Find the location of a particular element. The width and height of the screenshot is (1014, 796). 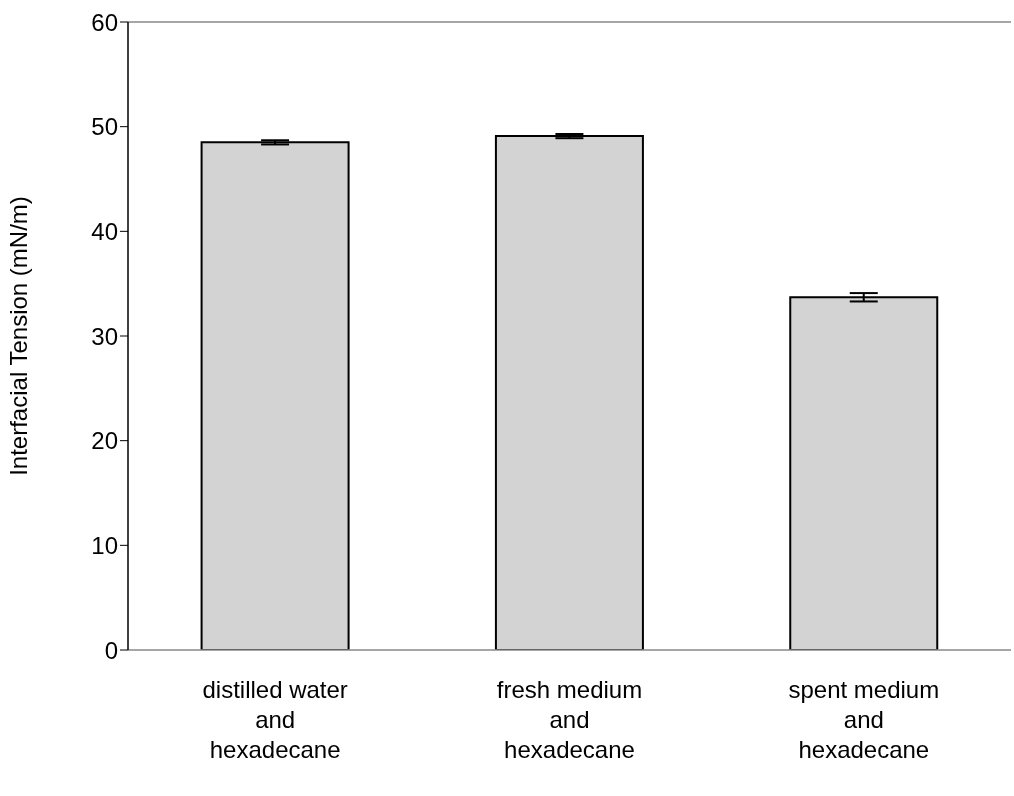

y-tick-label: 40 is located at coordinates (104, 231).